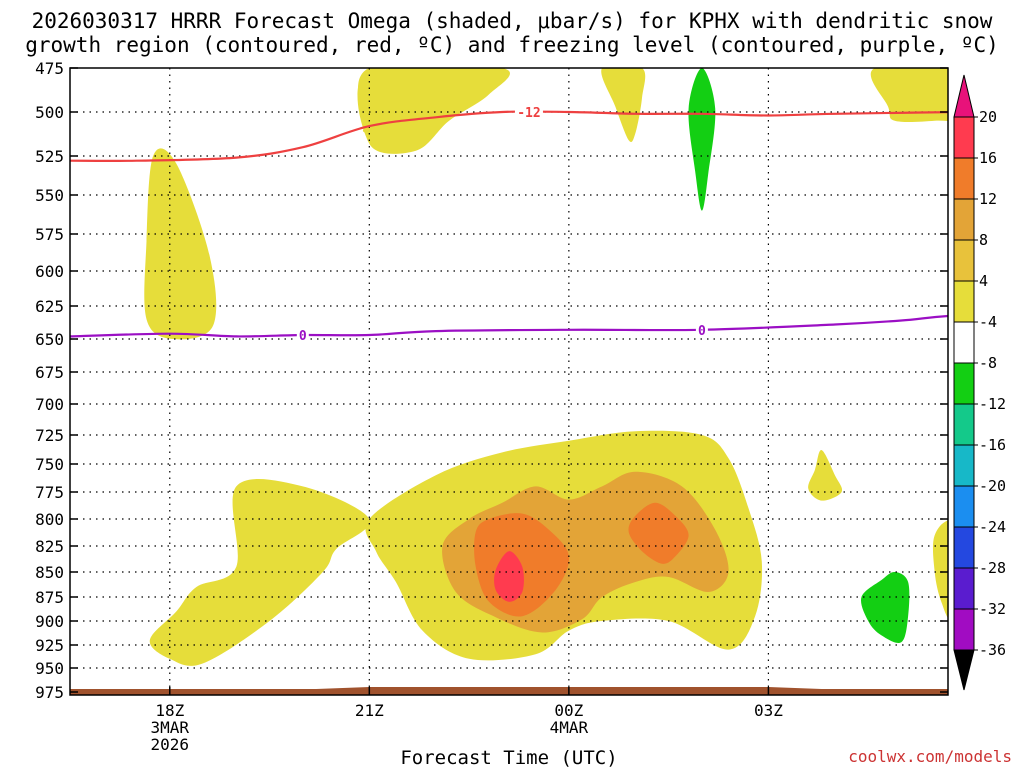 Image resolution: width=1024 pixels, height=768 pixels. Describe the element at coordinates (988, 158) in the screenshot. I see `colorbar-tick-label: 16` at that location.